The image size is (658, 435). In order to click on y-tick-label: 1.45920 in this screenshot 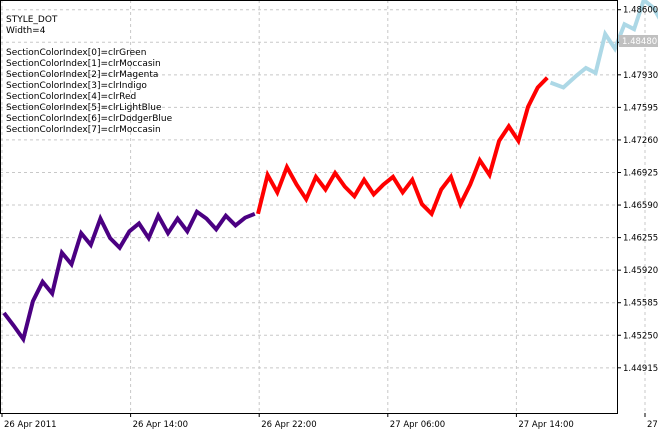, I will do `click(640, 271)`.